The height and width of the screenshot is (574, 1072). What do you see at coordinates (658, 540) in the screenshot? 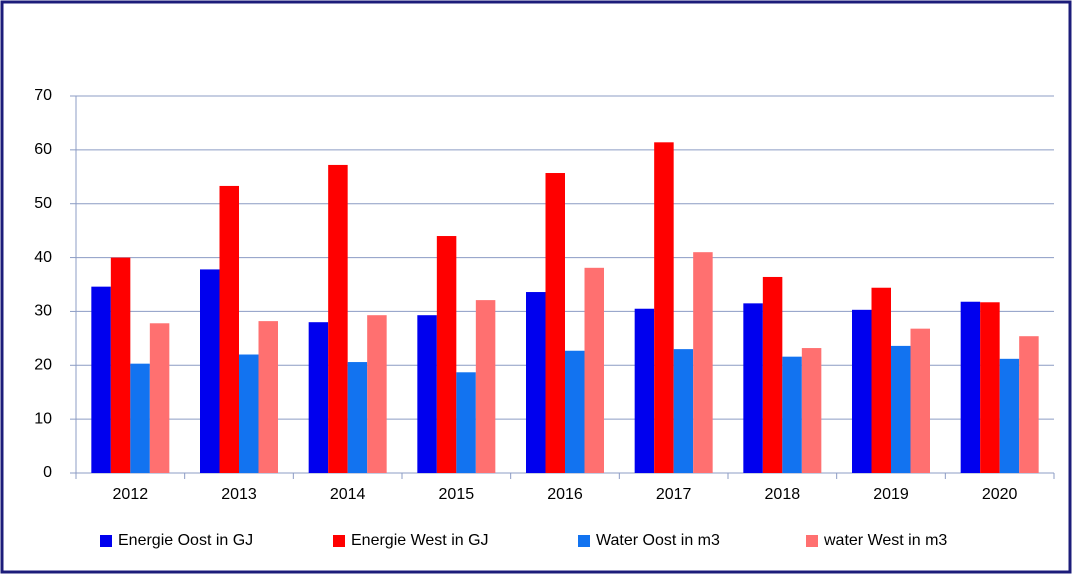
I see `legend-label: Water Oost in m3` at bounding box center [658, 540].